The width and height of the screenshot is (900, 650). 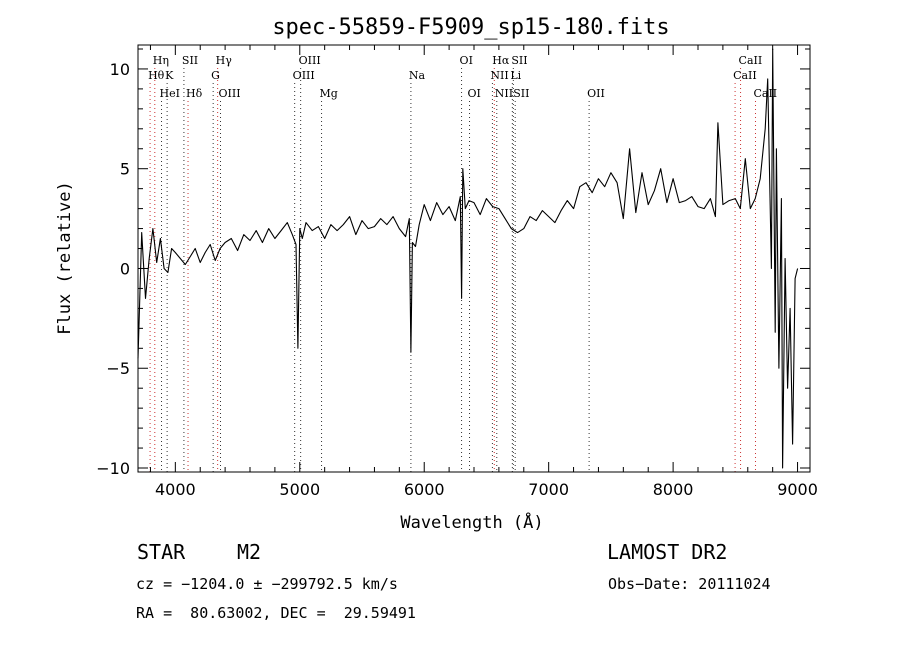 What do you see at coordinates (499, 75) in the screenshot?
I see `line-marker-label-17: NII` at bounding box center [499, 75].